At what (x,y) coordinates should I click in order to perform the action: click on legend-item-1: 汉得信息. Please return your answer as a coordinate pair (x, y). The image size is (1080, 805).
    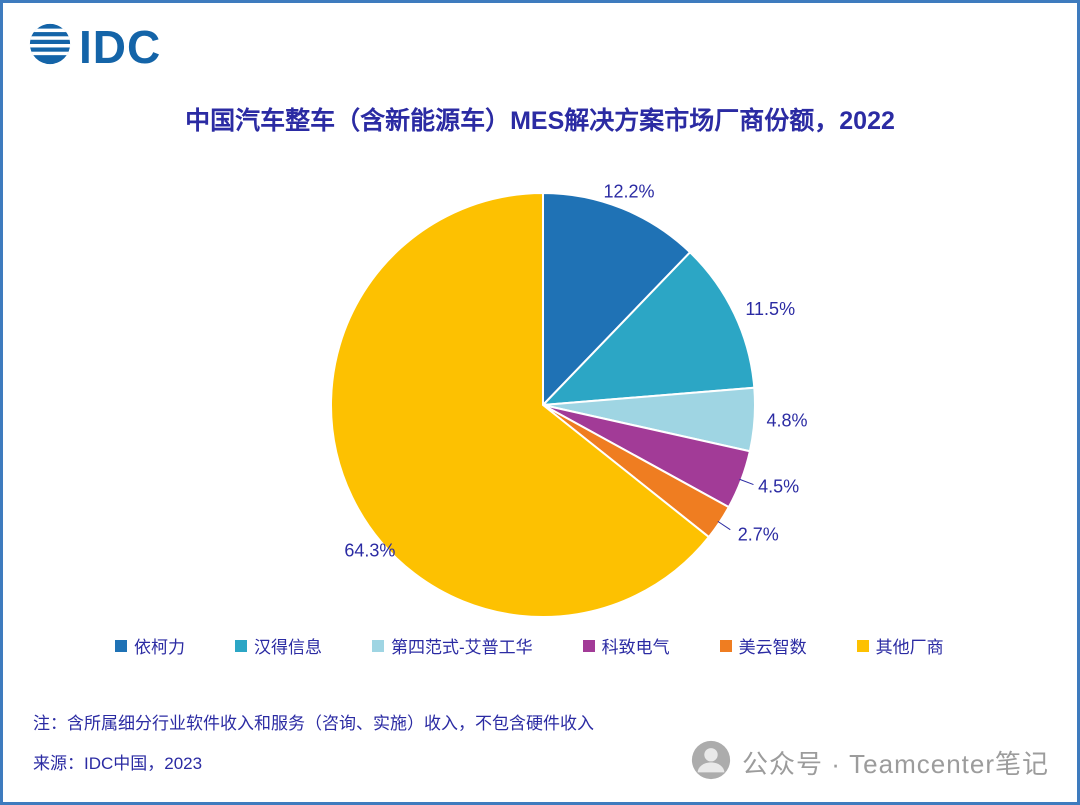
    Looking at the image, I should click on (278, 645).